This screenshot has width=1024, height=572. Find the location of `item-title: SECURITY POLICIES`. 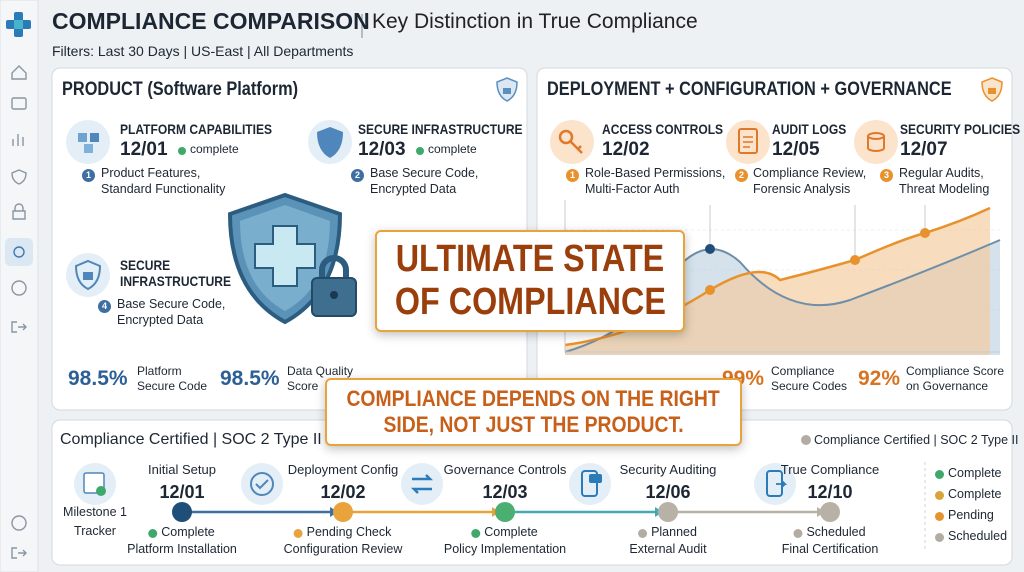

item-title: SECURITY POLICIES is located at coordinates (960, 129).